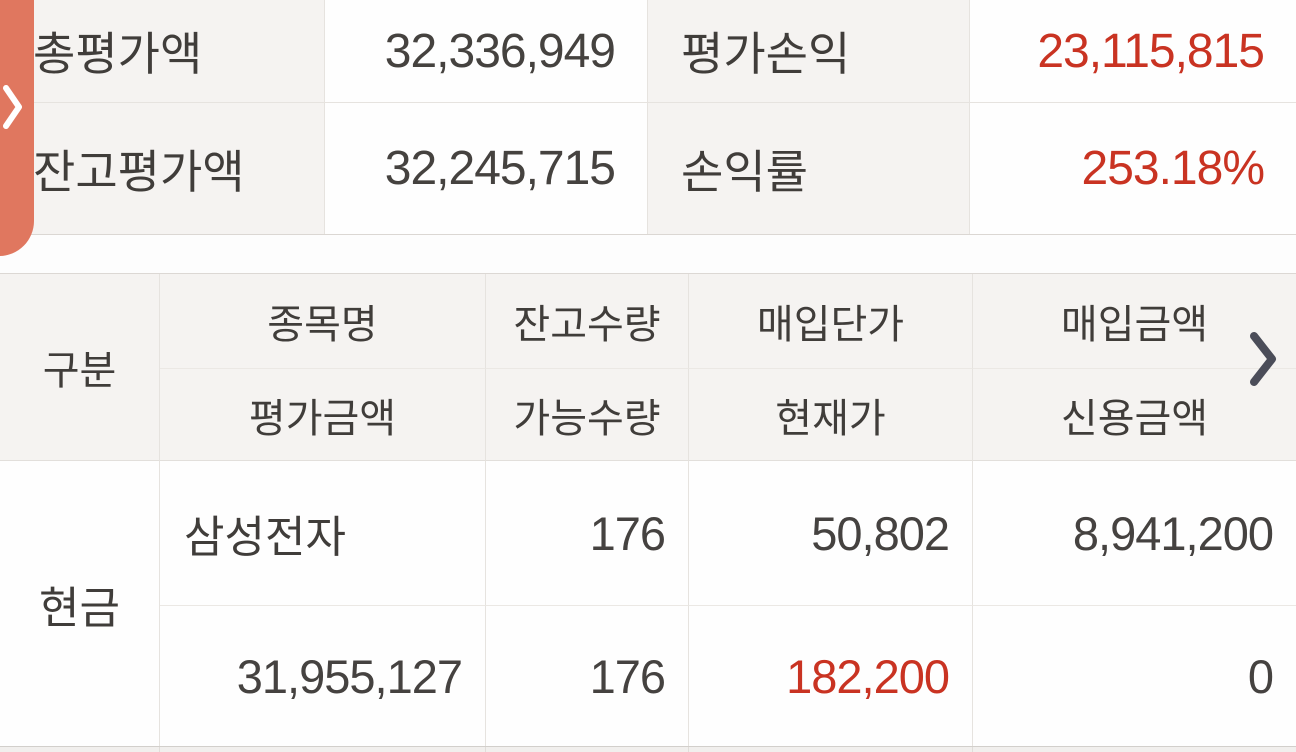 The width and height of the screenshot is (1296, 752). Describe the element at coordinates (809, 51) in the screenshot. I see `eval-profit-loss-label: 평가손익` at that location.